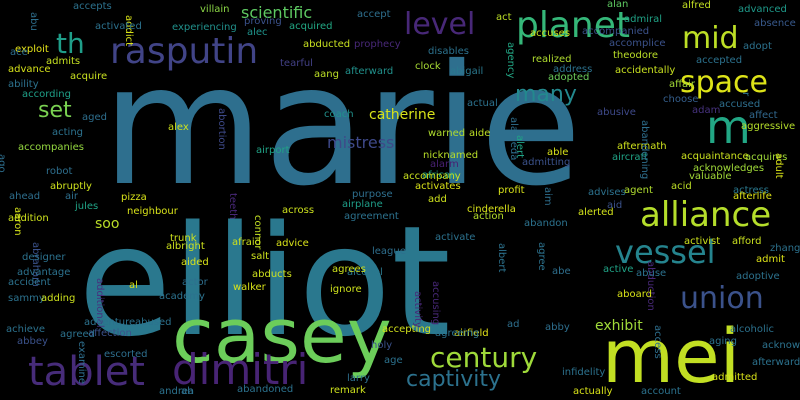 This screenshot has height=400, width=800. What do you see at coordinates (702, 241) in the screenshot?
I see `word: activist` at bounding box center [702, 241].